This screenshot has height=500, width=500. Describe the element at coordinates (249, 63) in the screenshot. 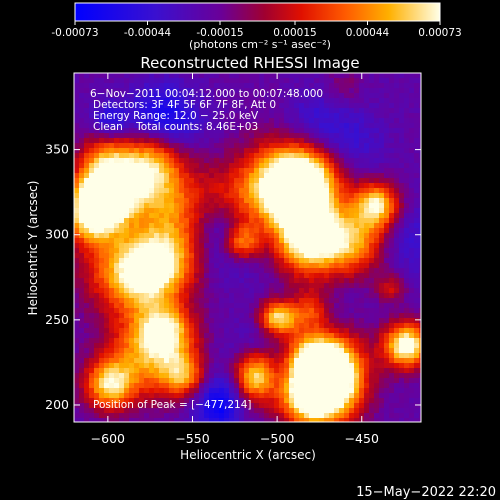

I see `plot-title: Reconstructed RHESSI Image` at that location.